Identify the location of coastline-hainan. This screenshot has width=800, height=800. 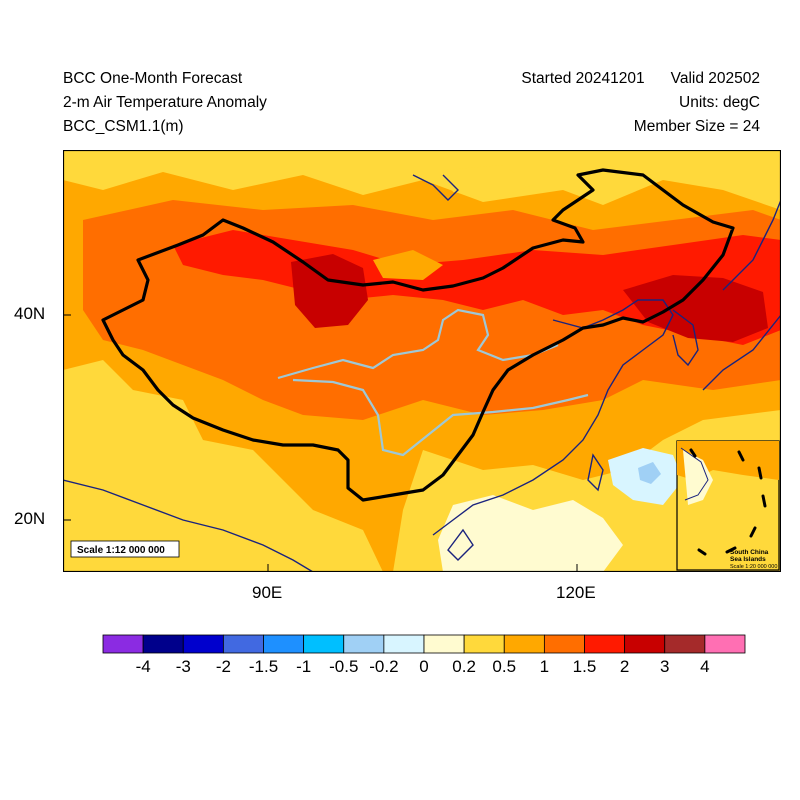
(460, 544).